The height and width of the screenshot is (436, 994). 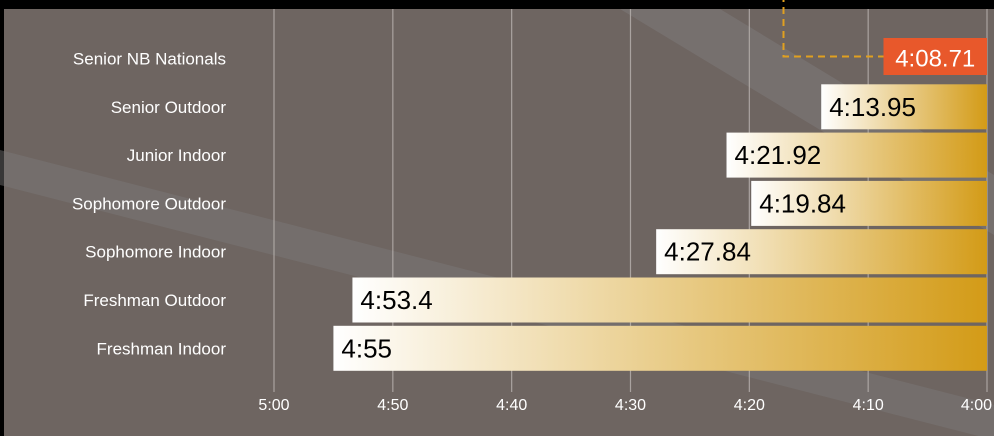 I want to click on category-label: Sophomore Outdoor, so click(x=149, y=203).